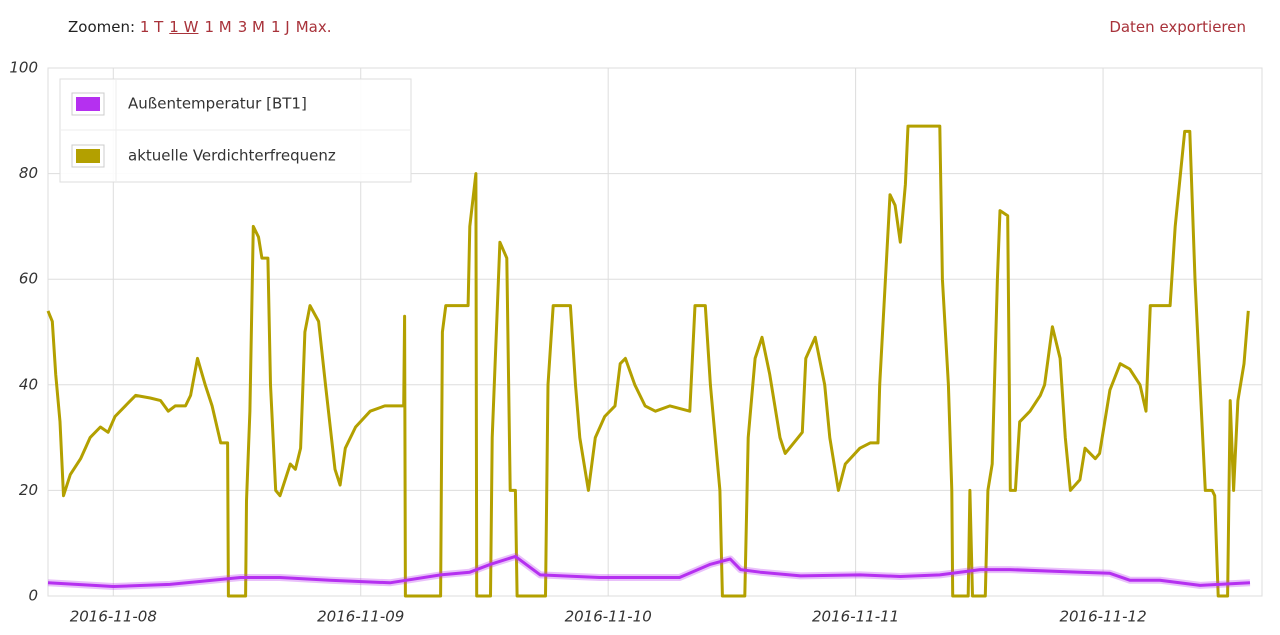 This screenshot has width=1280, height=635. What do you see at coordinates (151, 27) in the screenshot?
I see `zoom-option: 1 T` at bounding box center [151, 27].